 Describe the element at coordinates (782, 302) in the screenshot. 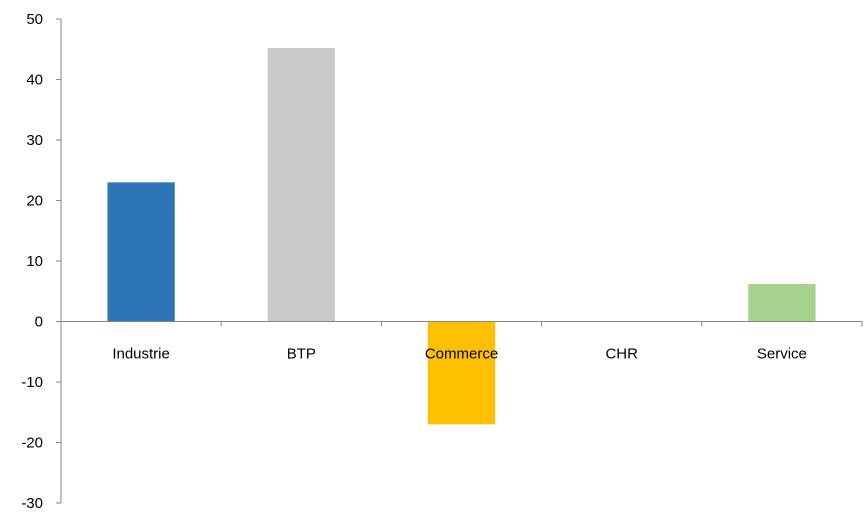

I see `bar-service` at that location.